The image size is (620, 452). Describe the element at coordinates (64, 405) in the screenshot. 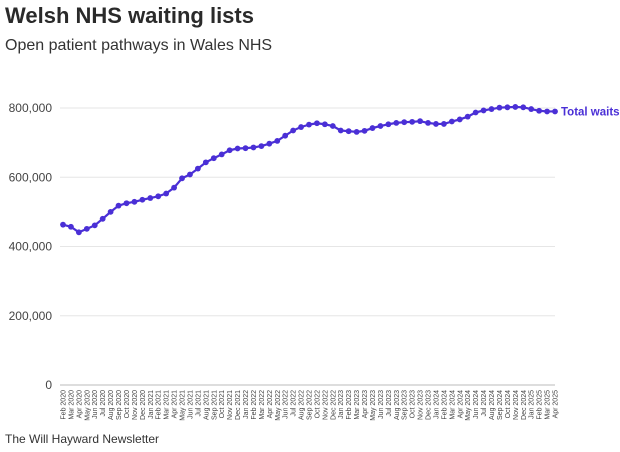

I see `x-tick-label: Feb 2020` at that location.